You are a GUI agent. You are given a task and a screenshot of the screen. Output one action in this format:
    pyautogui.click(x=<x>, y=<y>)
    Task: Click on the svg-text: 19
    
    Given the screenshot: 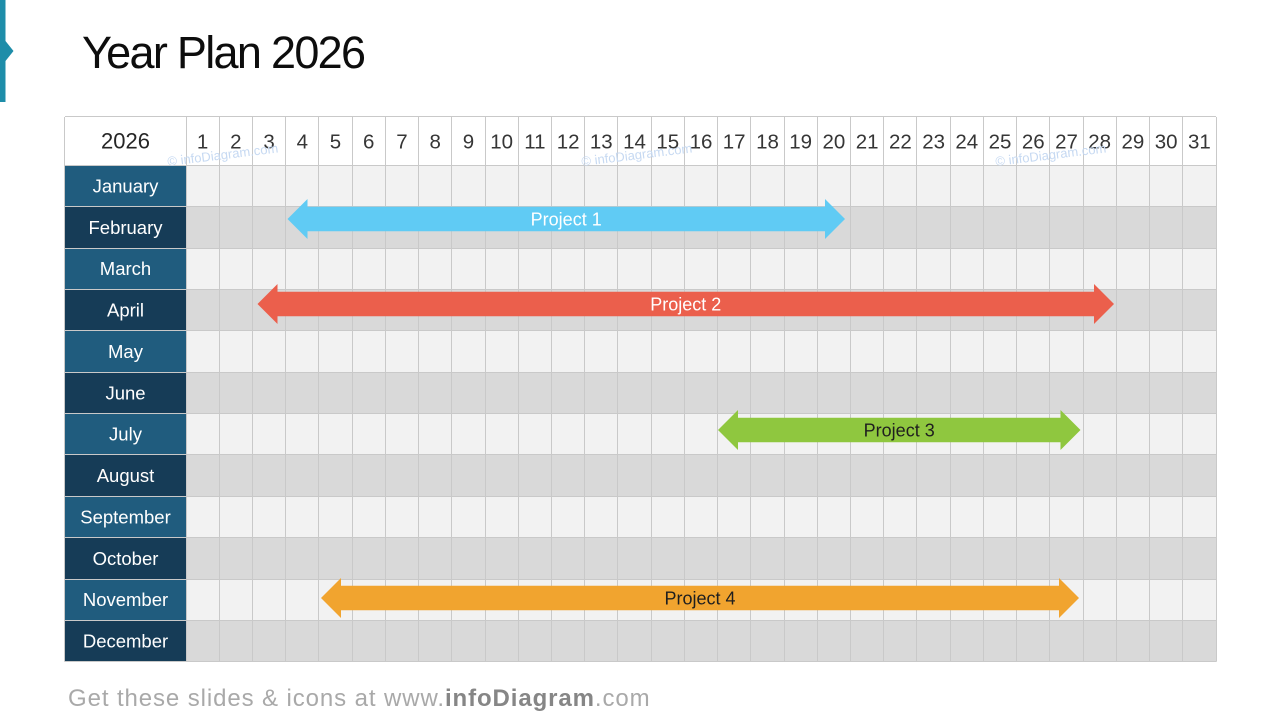 What is the action you would take?
    pyautogui.click(x=800, y=142)
    